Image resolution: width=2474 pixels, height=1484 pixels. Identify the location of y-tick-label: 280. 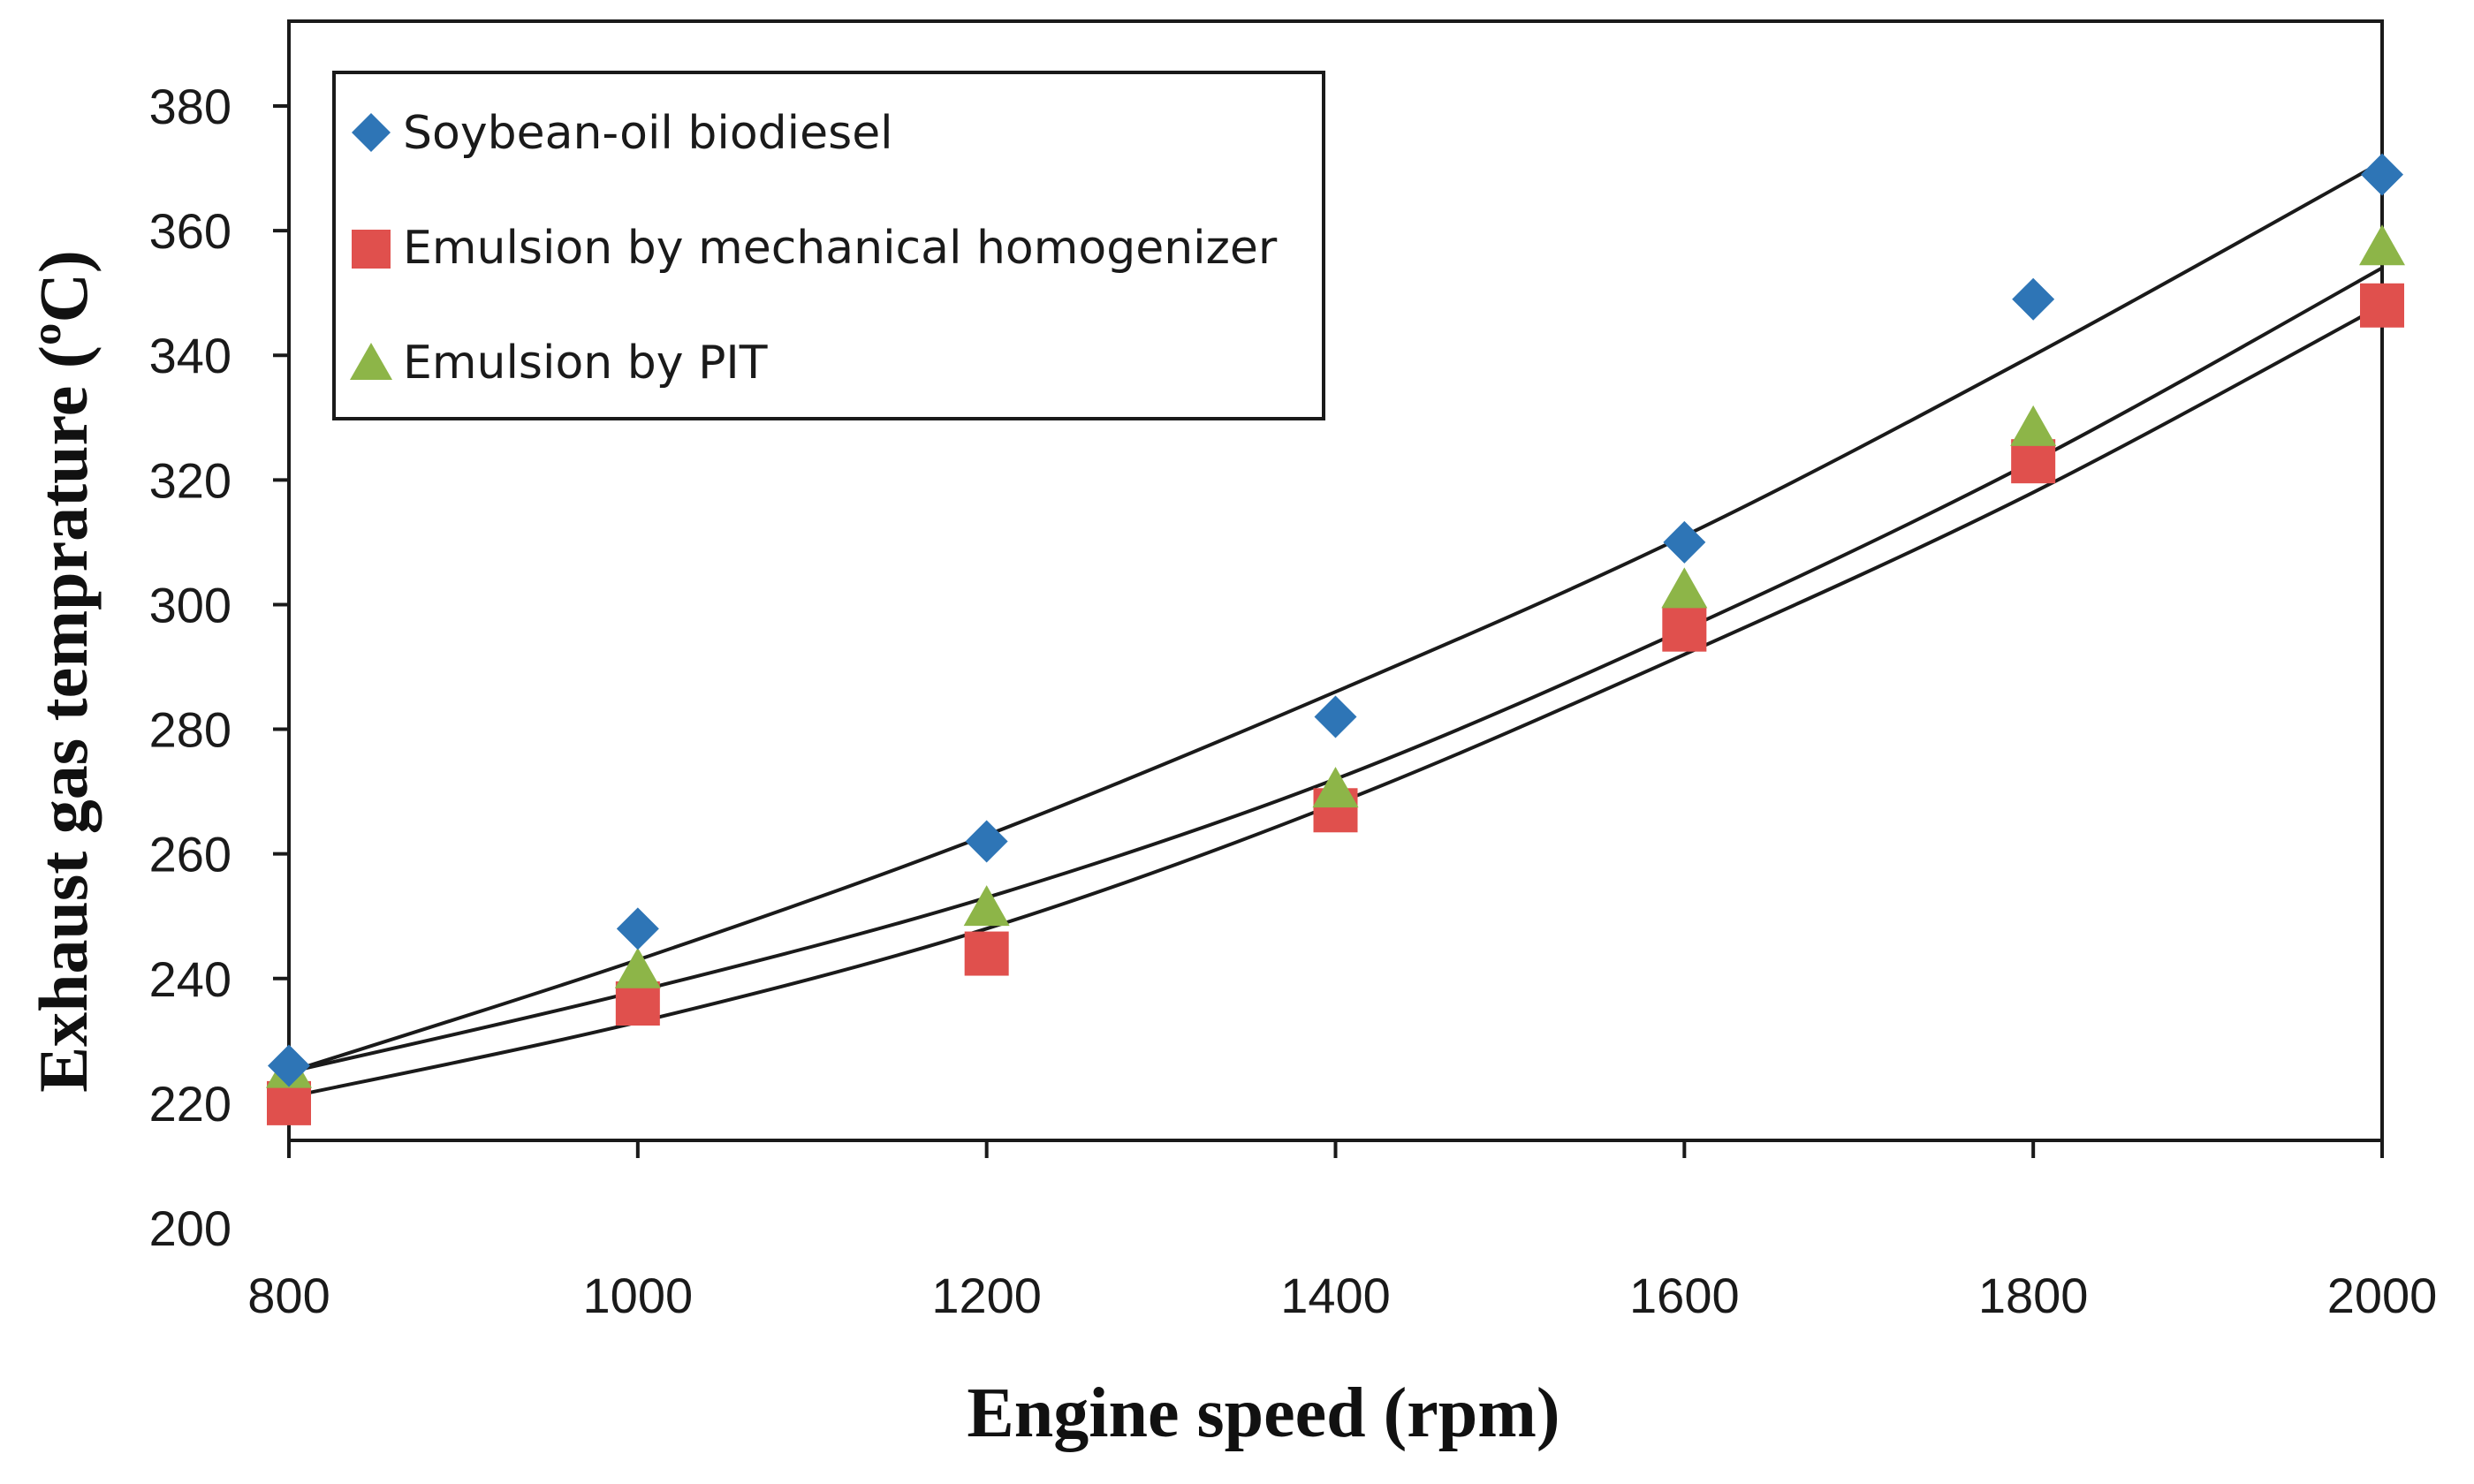
(190, 730).